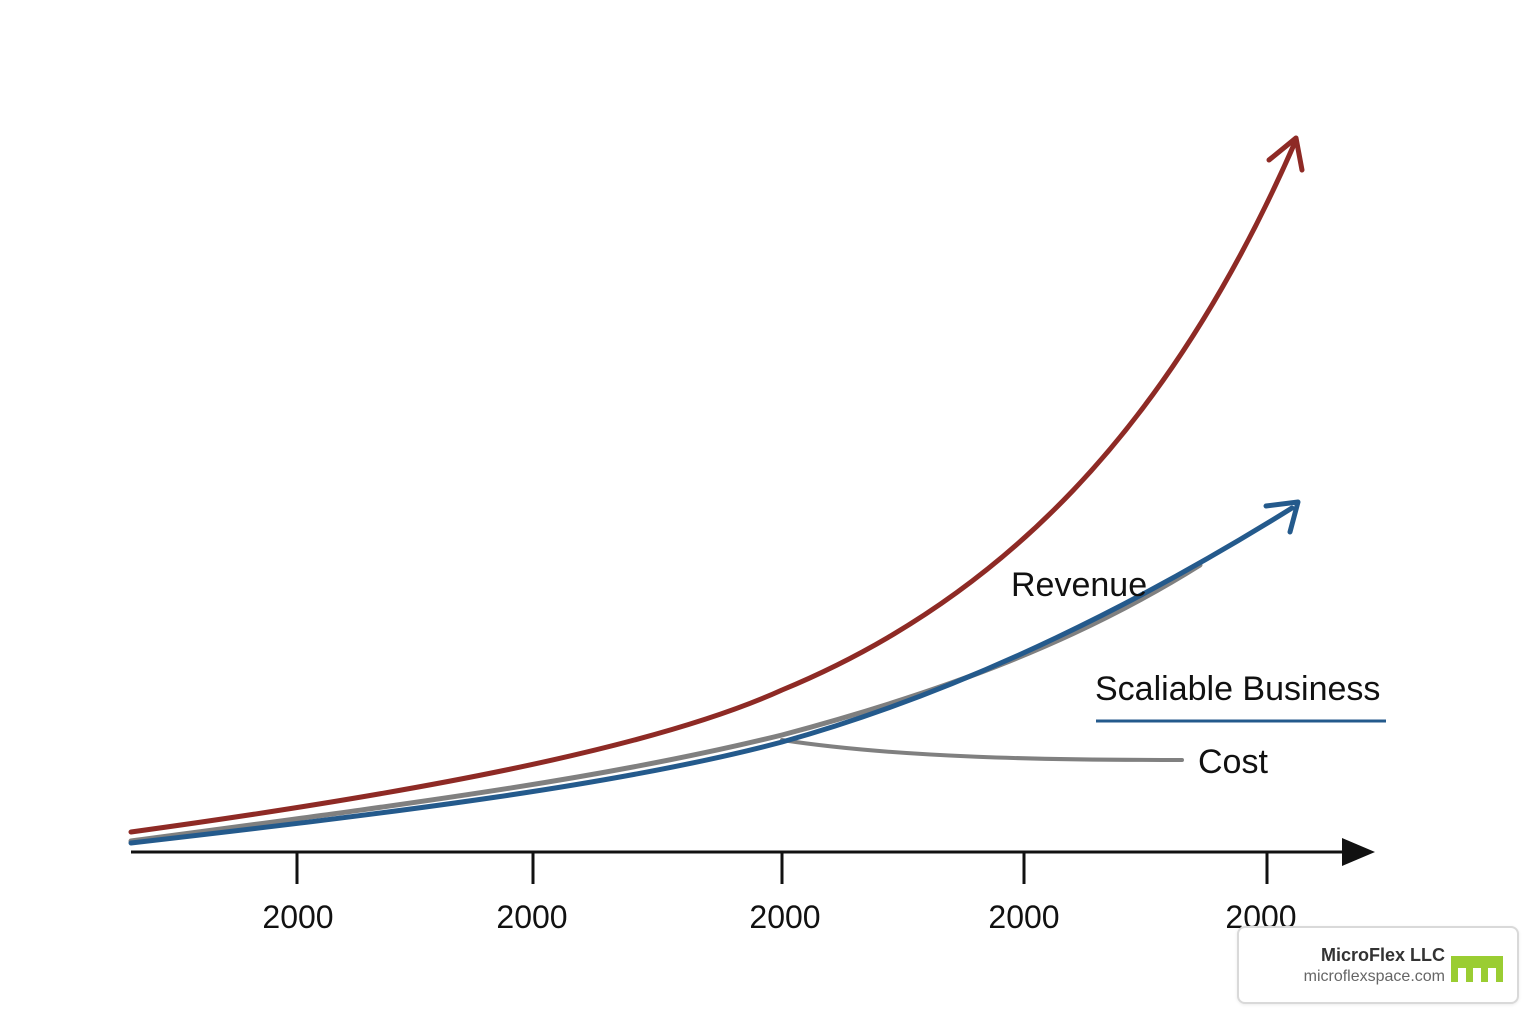  I want to click on x-tick-label-3: 2000, so click(784, 917).